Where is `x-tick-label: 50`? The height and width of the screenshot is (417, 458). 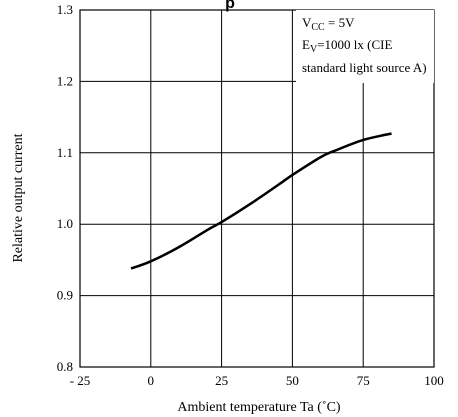 x-tick-label: 50 is located at coordinates (292, 380).